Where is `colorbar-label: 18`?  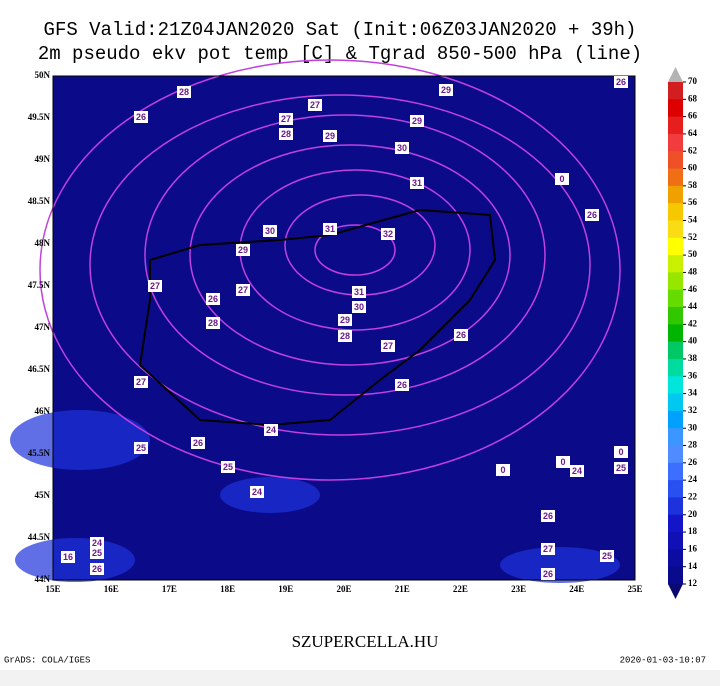 colorbar-label: 18 is located at coordinates (693, 531).